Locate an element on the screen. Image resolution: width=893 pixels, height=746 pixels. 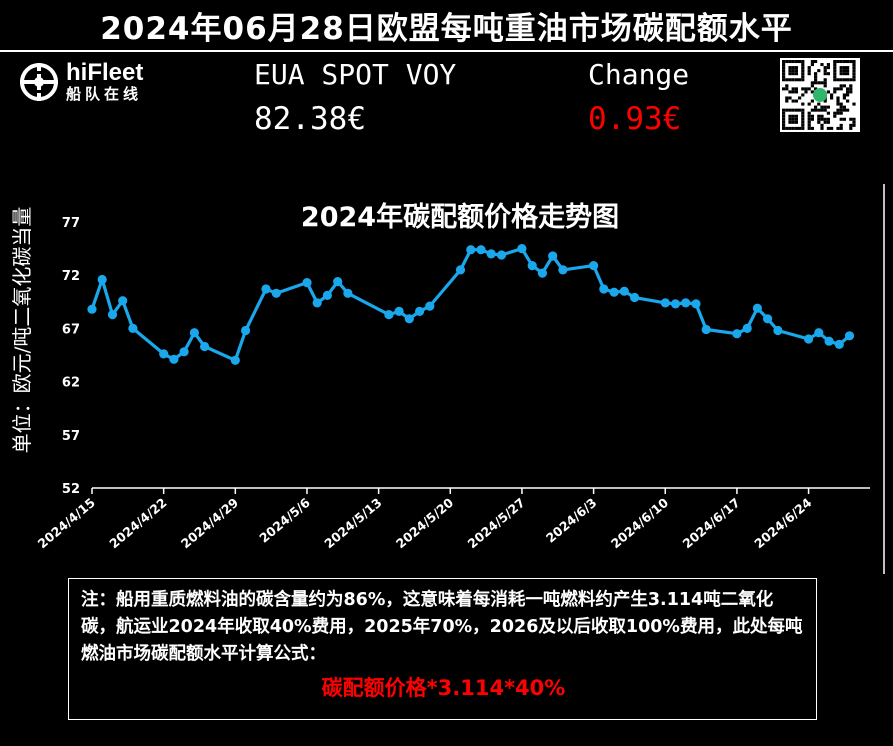
ship-wheel-icon is located at coordinates (39, 82).